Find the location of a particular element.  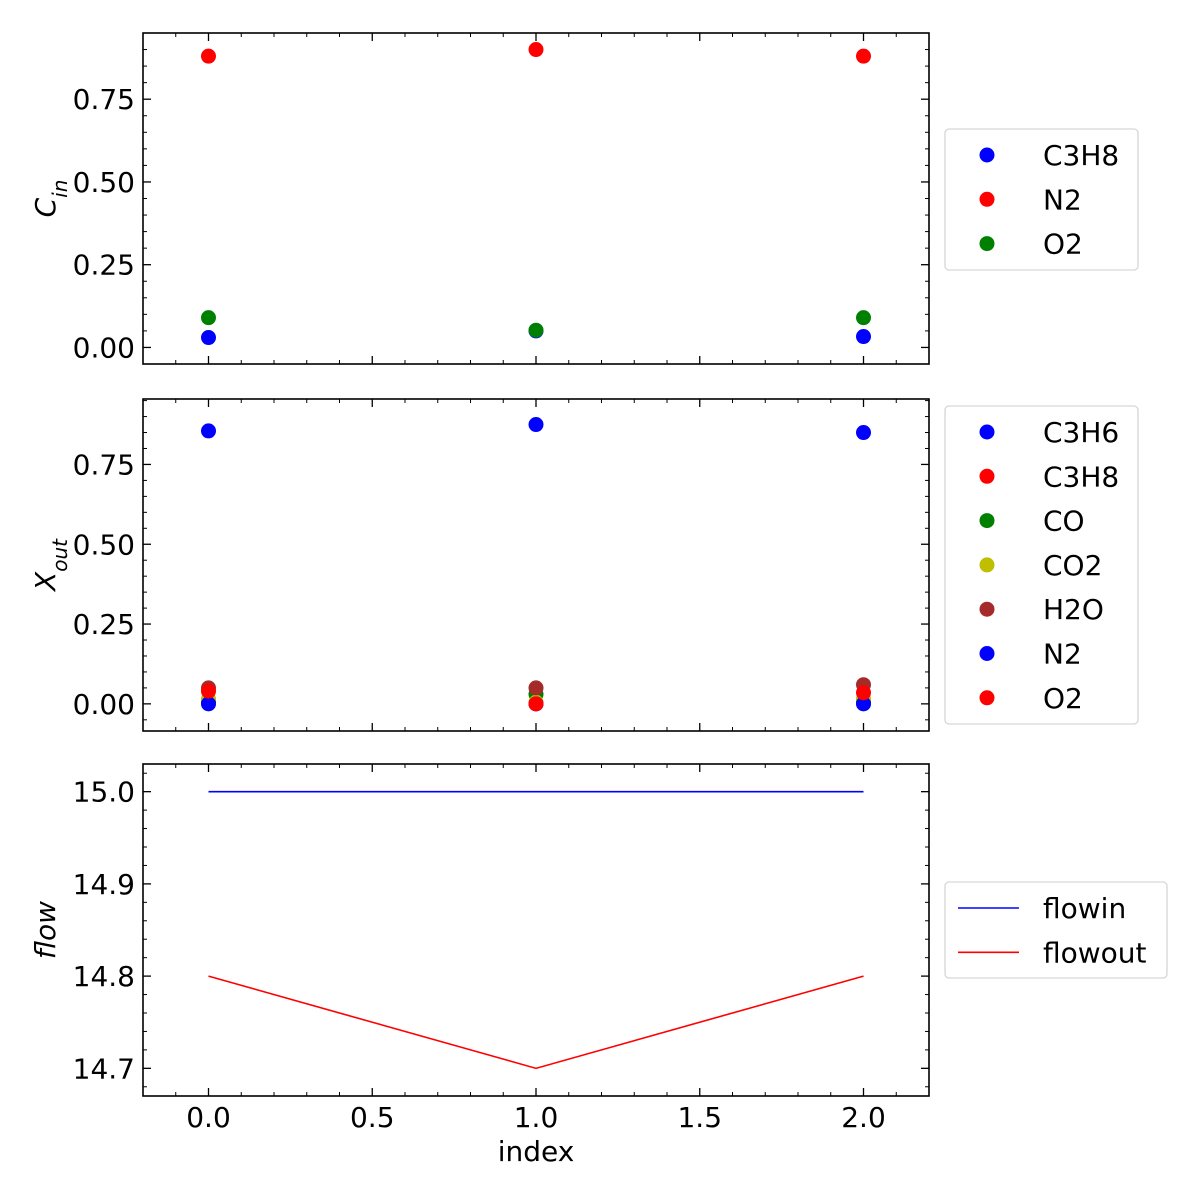

legend: C3H8 N2 O2 is located at coordinates (1041, 199).